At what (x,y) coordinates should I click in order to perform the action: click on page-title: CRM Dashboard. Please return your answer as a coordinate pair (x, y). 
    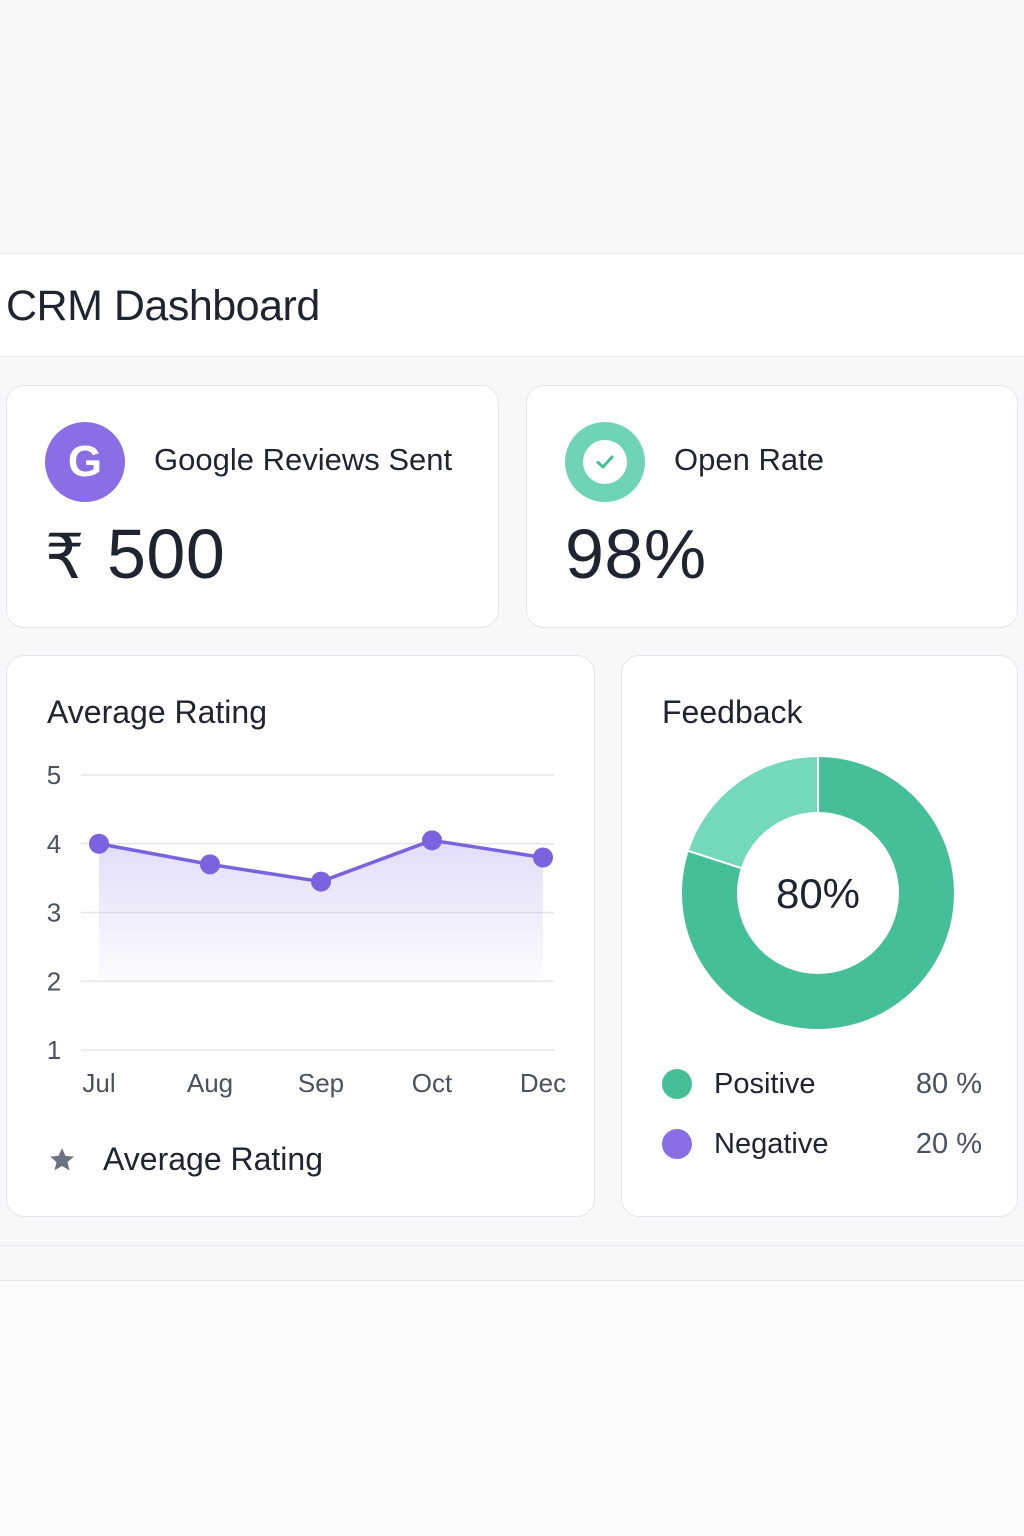
    Looking at the image, I should click on (163, 306).